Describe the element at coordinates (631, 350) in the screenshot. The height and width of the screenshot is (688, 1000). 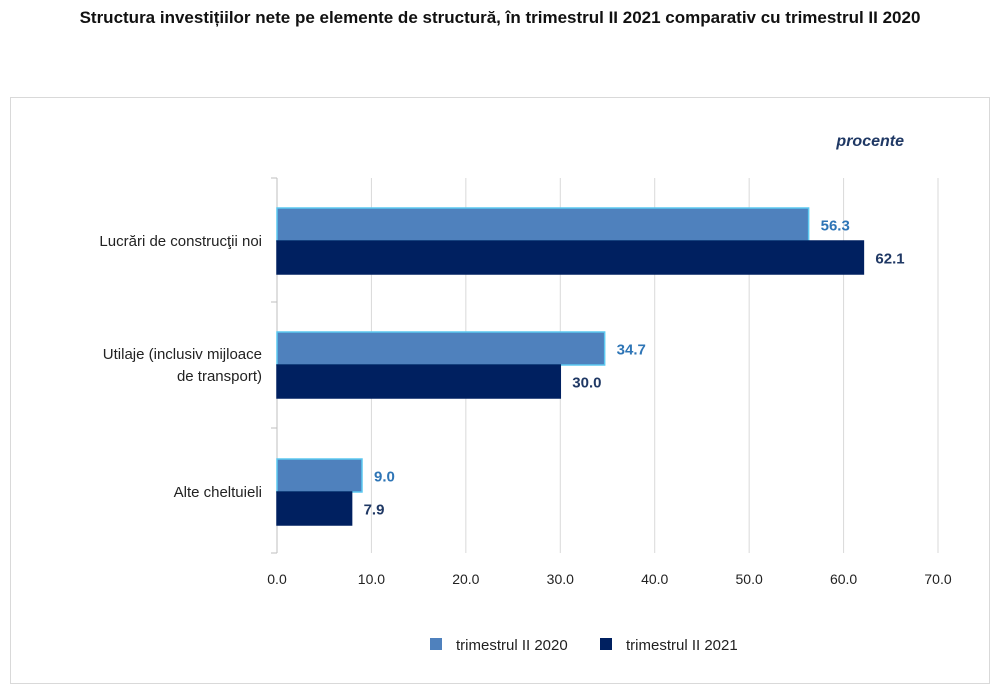
I see `data-label: 34.7` at that location.